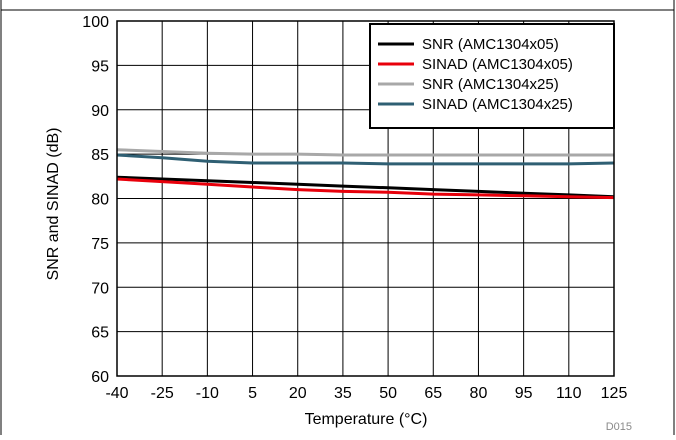 This screenshot has height=440, width=676. What do you see at coordinates (252, 393) in the screenshot?
I see `x-tick-label: 5` at bounding box center [252, 393].